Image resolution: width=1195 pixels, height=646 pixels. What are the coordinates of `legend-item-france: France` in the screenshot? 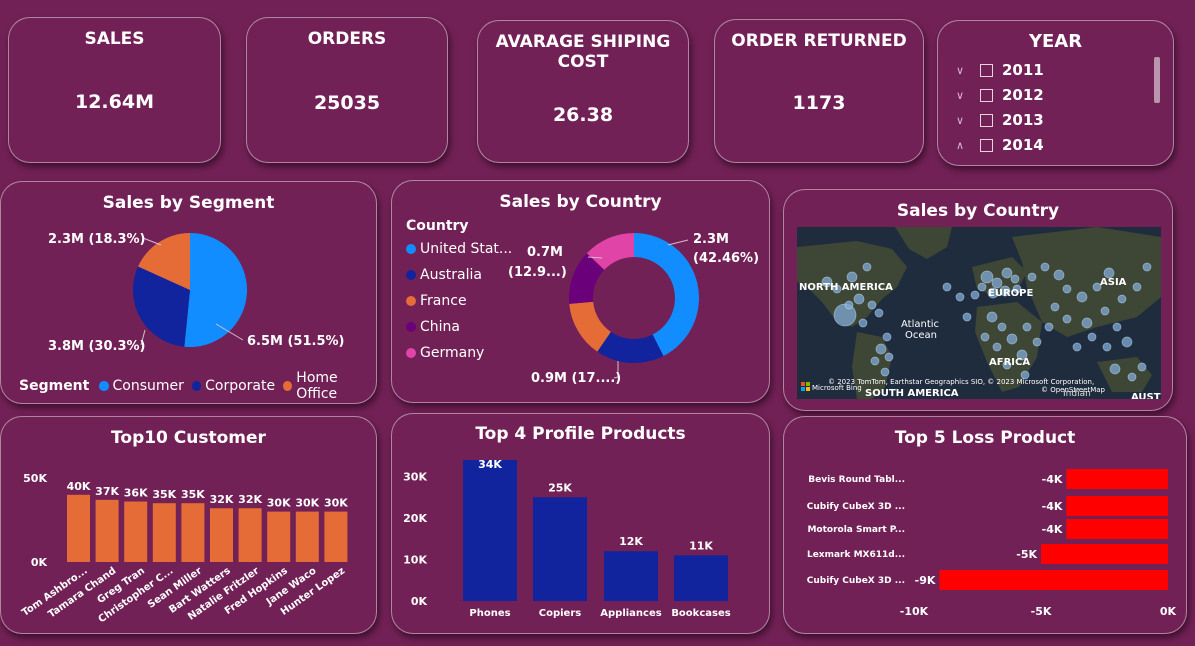 It's located at (436, 301).